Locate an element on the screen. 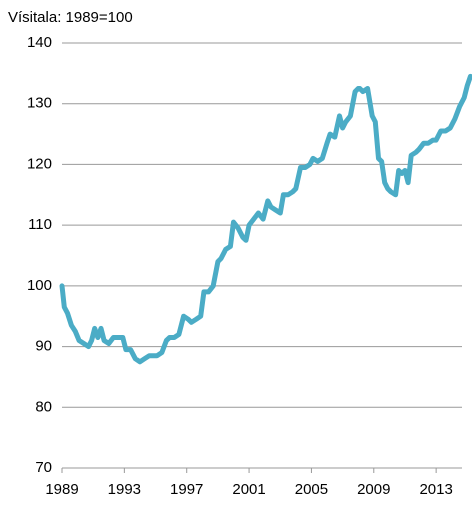  y-tick-label: 100 is located at coordinates (39, 285).